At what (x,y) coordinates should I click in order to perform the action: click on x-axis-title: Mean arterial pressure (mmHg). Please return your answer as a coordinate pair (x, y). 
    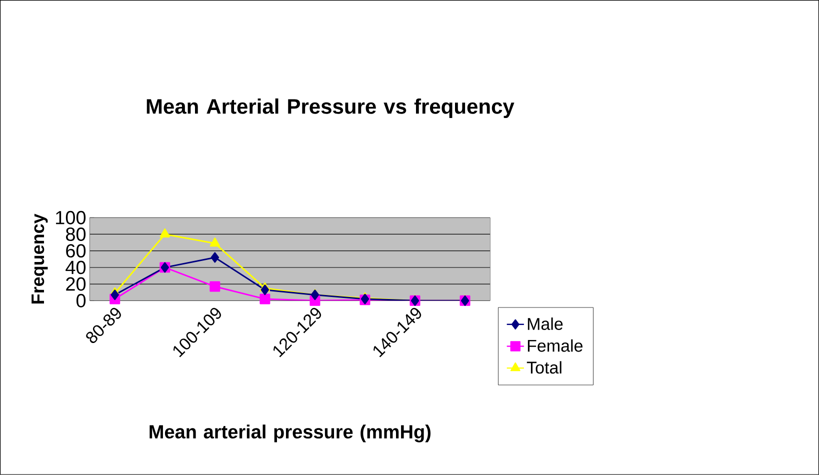
    Looking at the image, I should click on (290, 433).